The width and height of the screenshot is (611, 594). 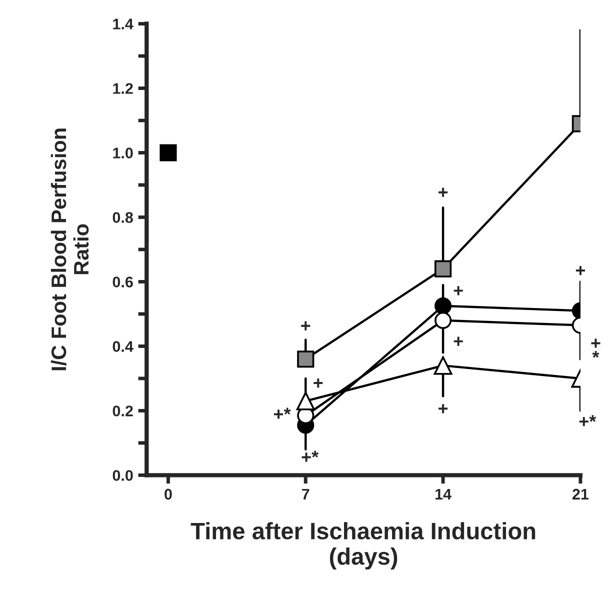 What do you see at coordinates (122, 411) in the screenshot?
I see `y-tick-label: 0.2` at bounding box center [122, 411].